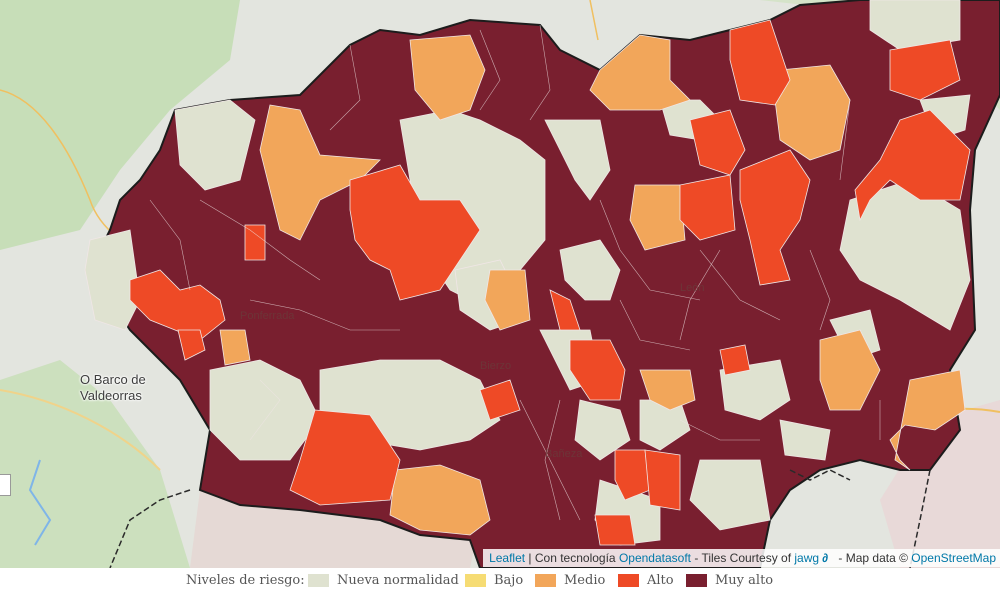 This screenshot has height=592, width=1000. I want to click on legend-title: Niveles de riesgo:, so click(245, 580).